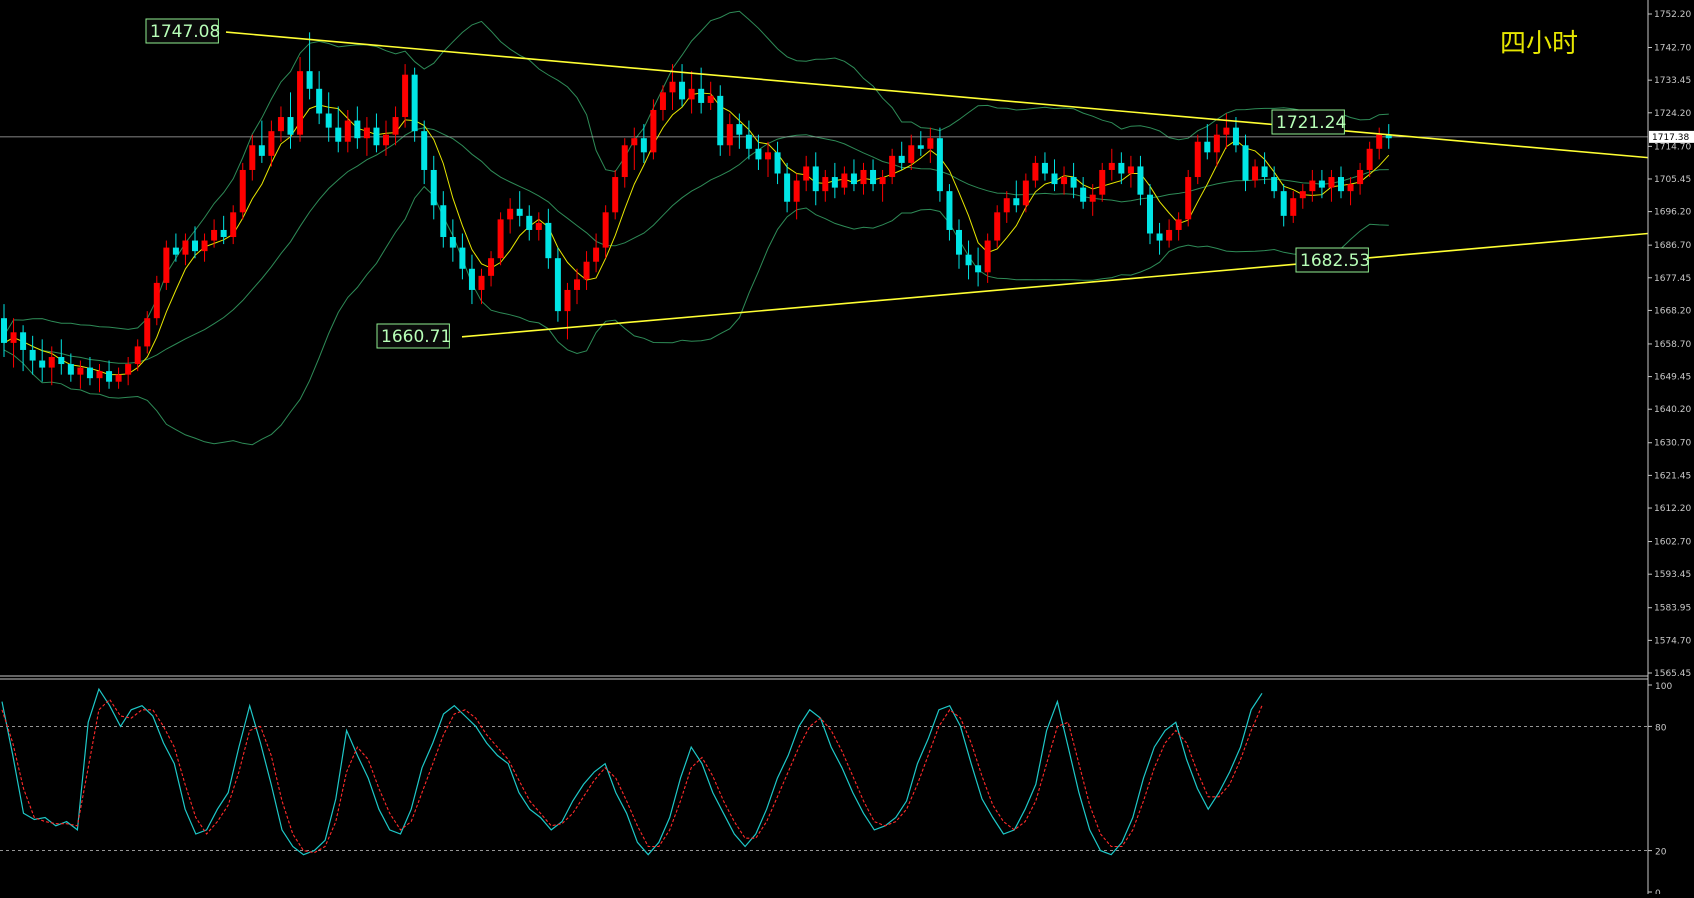  I want to click on price-tick-label: 1574.70, so click(1672, 641).